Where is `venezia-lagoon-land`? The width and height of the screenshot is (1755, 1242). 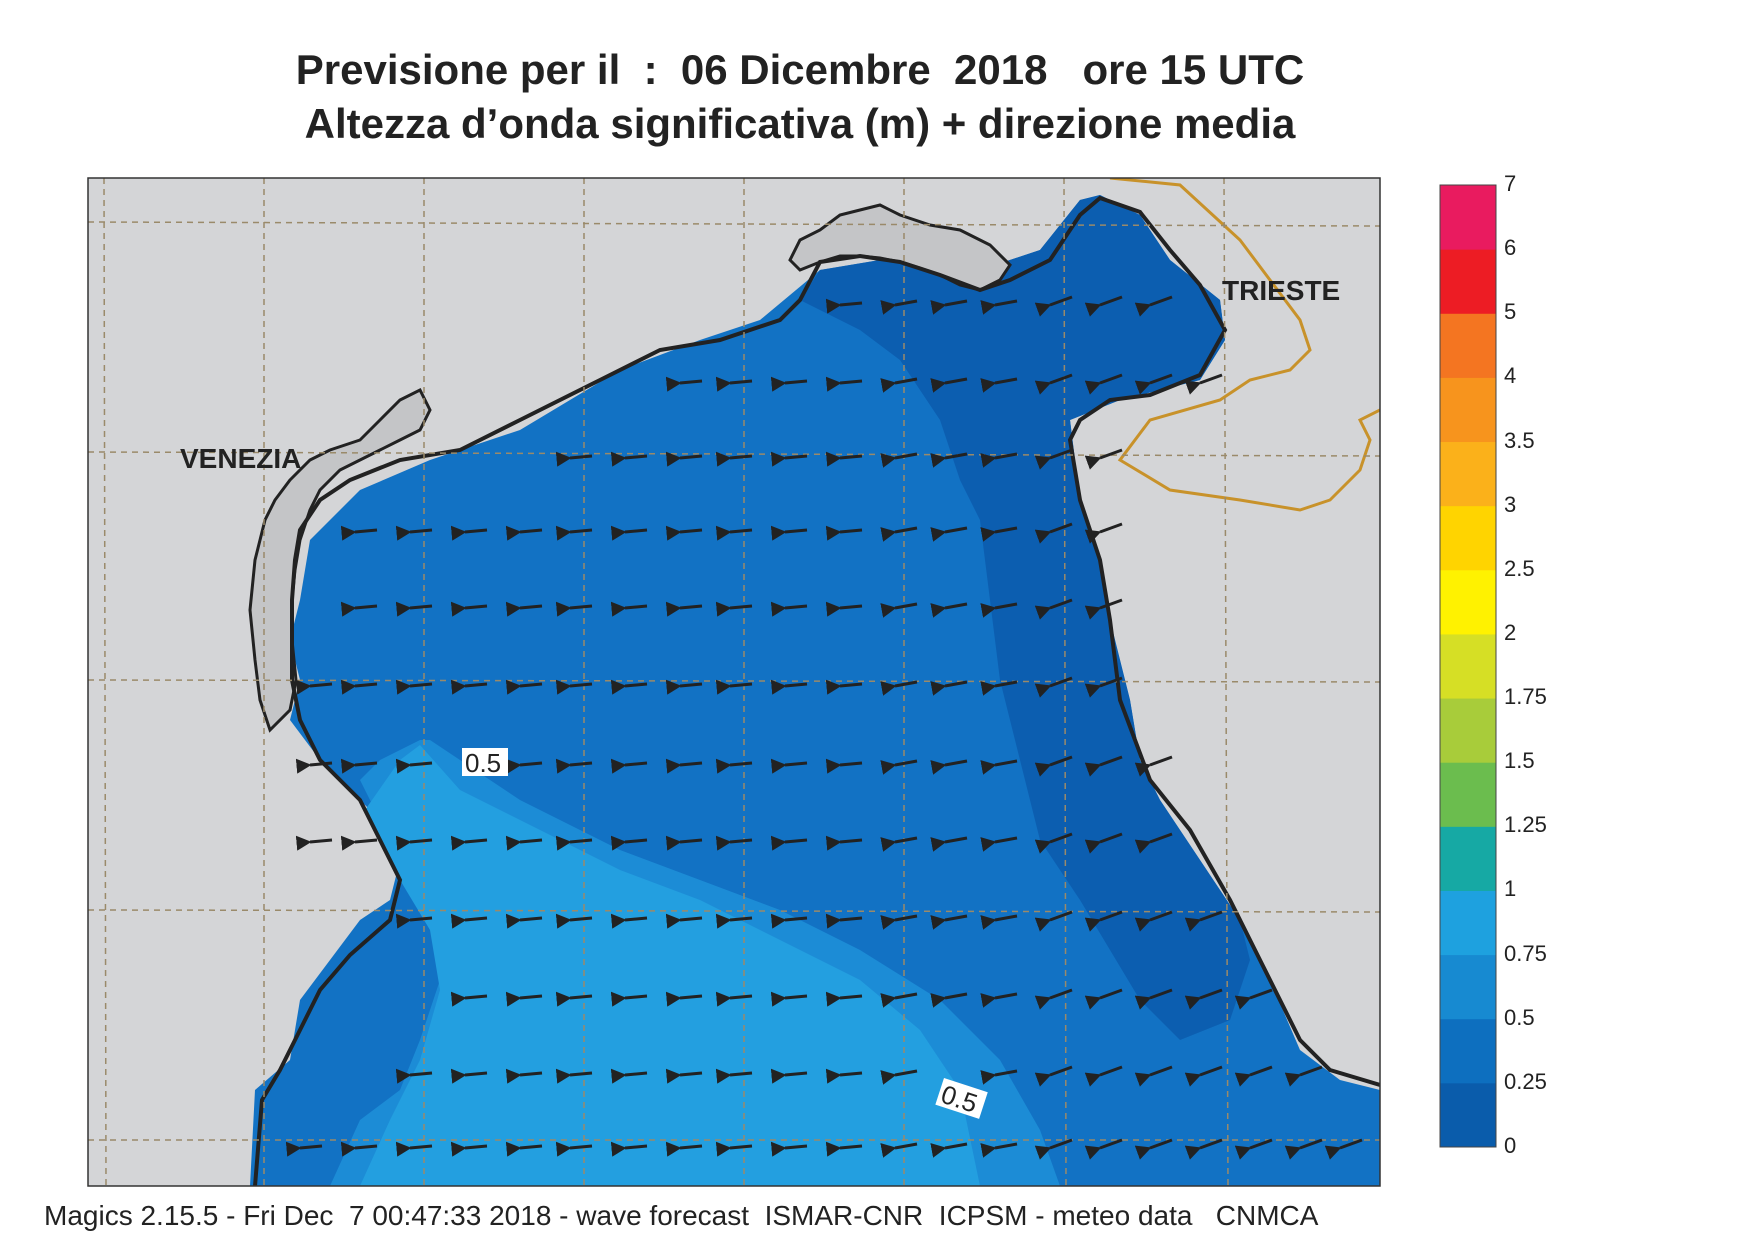 venezia-lagoon-land is located at coordinates (340, 560).